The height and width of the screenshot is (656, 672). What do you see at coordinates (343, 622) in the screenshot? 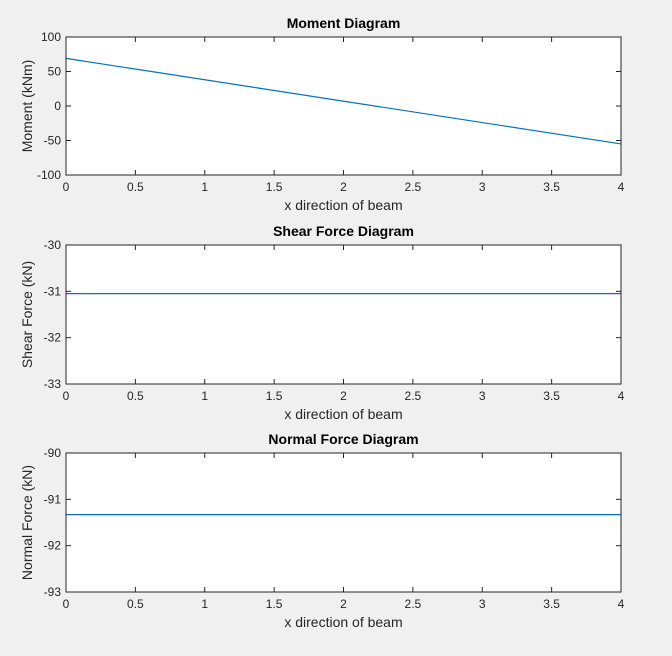
I see `normal-x-axis-label: x direction of beam` at bounding box center [343, 622].